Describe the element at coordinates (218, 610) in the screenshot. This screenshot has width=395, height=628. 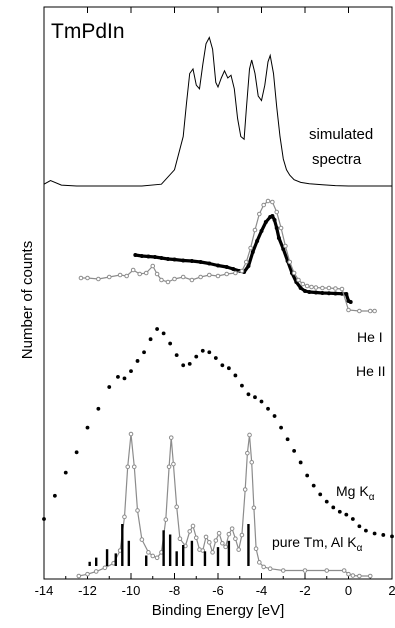
I see `x-axis-label: Binding Energy [eV]` at that location.